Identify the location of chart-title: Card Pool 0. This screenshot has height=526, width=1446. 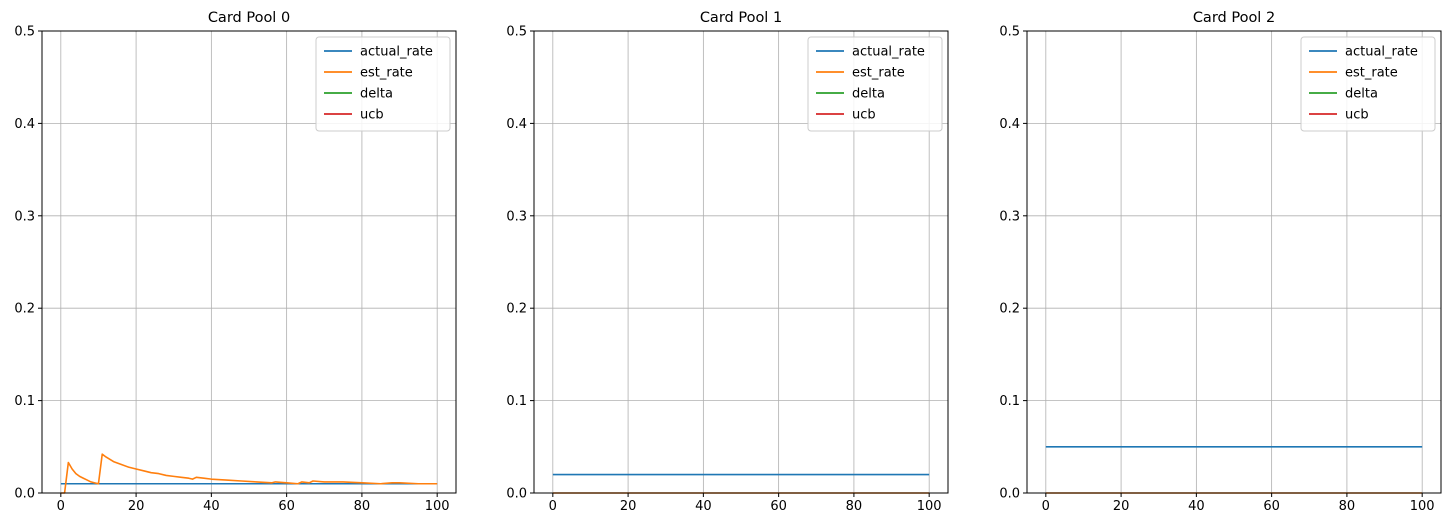
(249, 18).